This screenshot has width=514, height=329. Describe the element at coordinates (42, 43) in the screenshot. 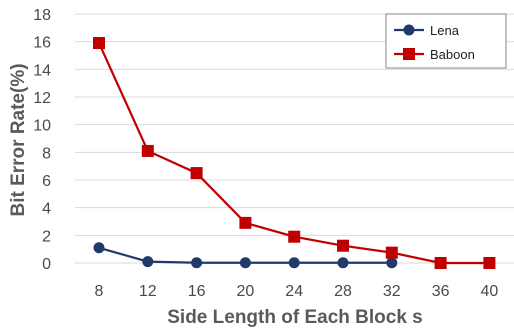

I see `y-tick-label: 16` at that location.